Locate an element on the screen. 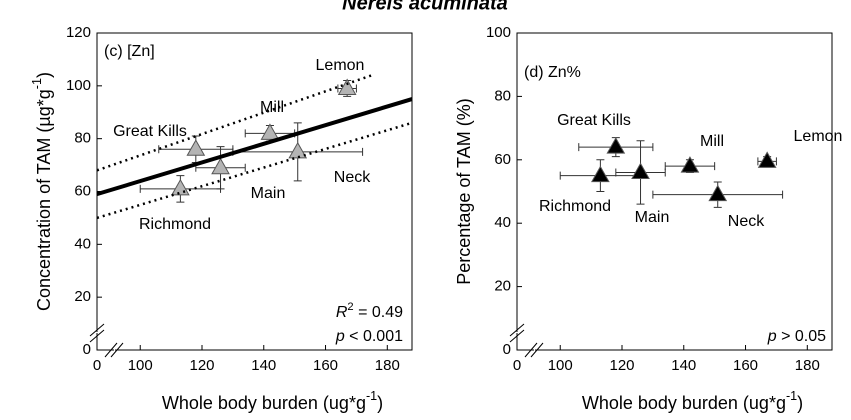  y-axis-title: Percentage of TAM (%) is located at coordinates (464, 191).